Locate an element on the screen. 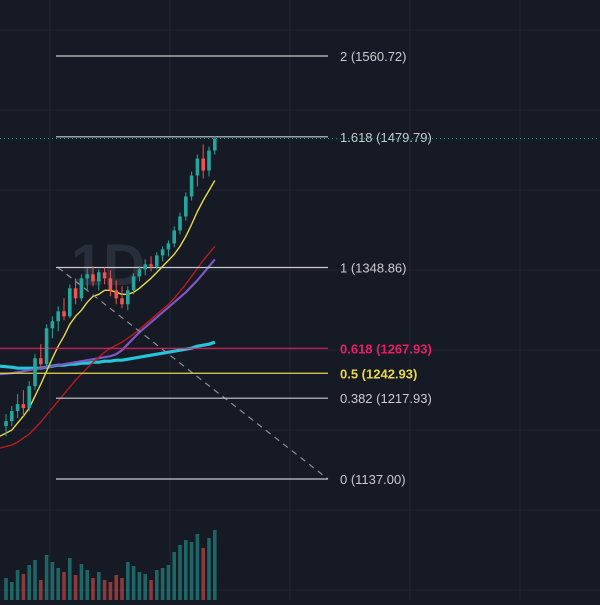 The image size is (600, 605). fib-level-label: 1 (1348.86) is located at coordinates (373, 268).